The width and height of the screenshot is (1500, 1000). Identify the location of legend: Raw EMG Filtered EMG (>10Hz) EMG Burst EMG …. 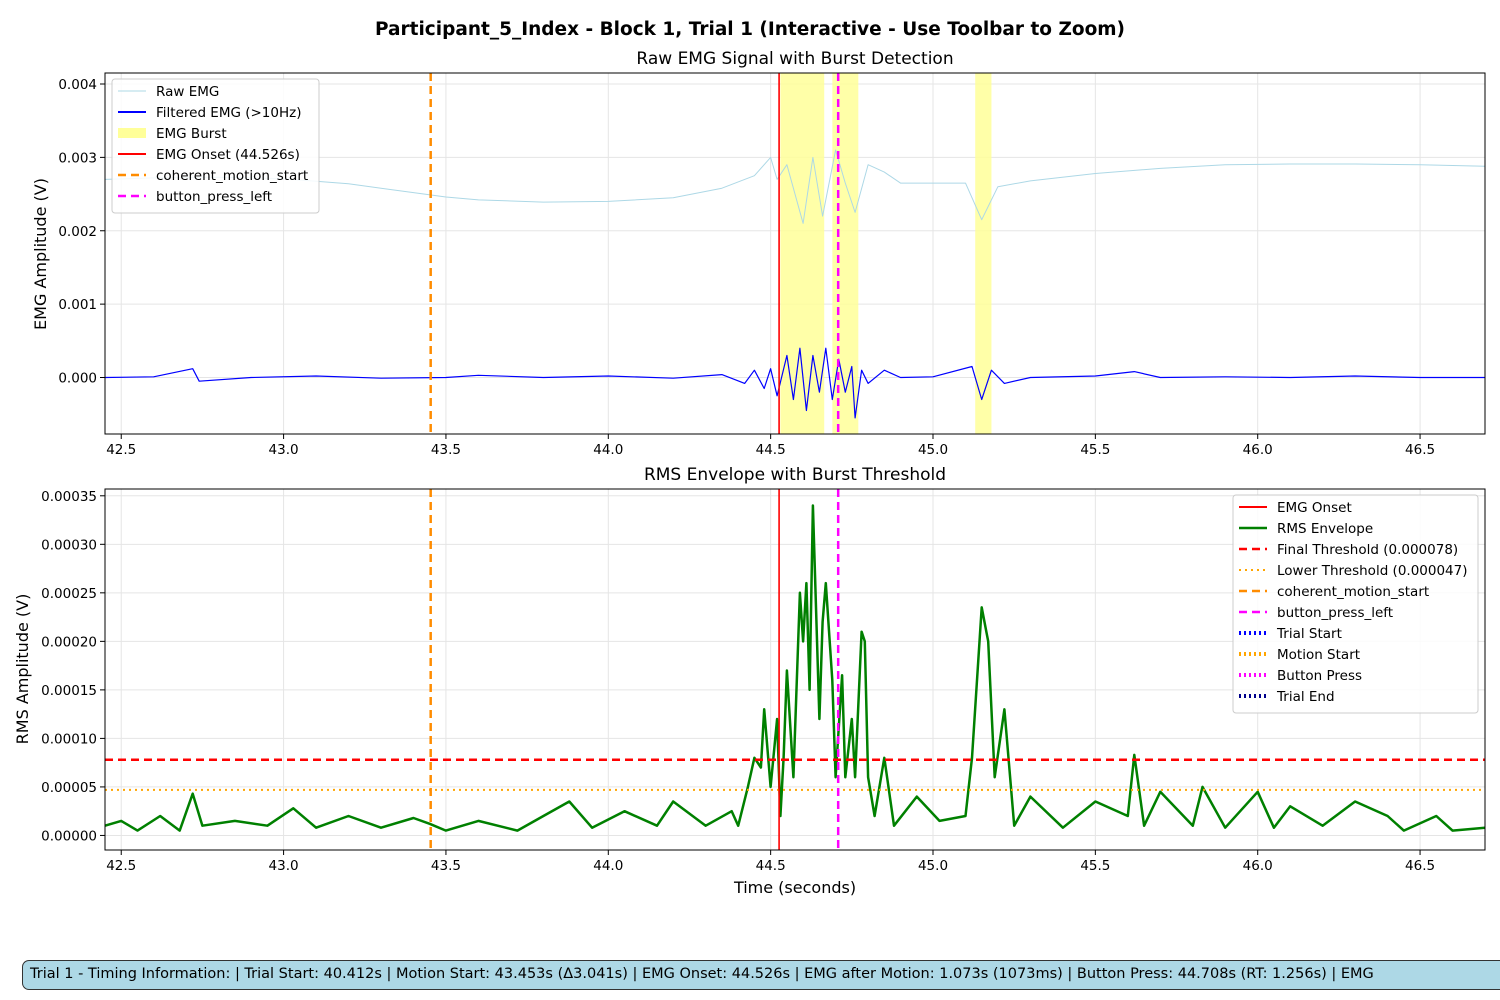
(215, 146).